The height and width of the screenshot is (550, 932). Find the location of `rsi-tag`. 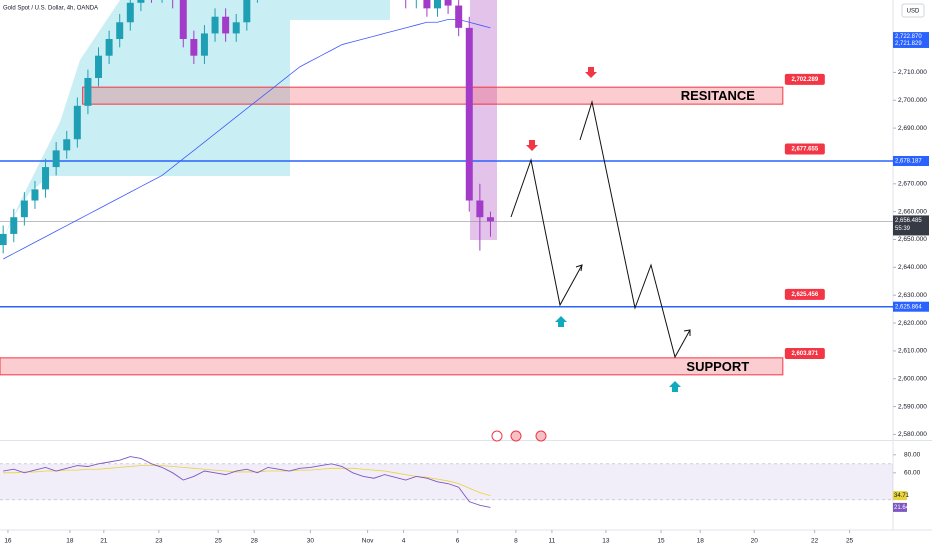

rsi-tag is located at coordinates (900, 507).